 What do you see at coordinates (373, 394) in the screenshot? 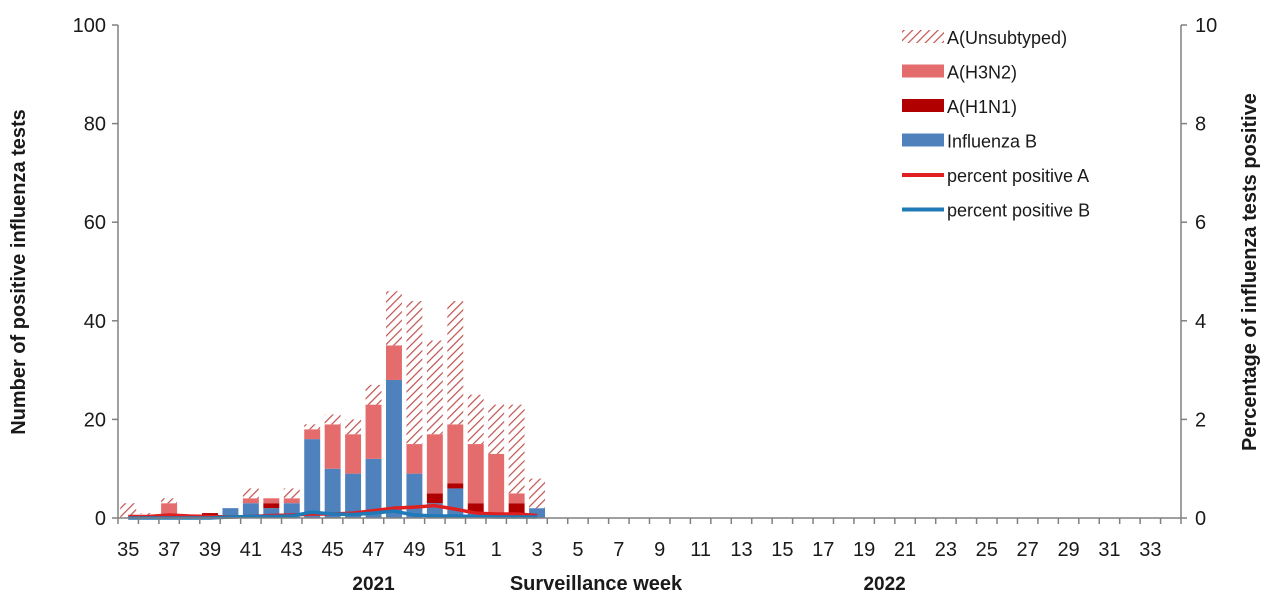
I see `bar-a-unsubtyped--47` at bounding box center [373, 394].